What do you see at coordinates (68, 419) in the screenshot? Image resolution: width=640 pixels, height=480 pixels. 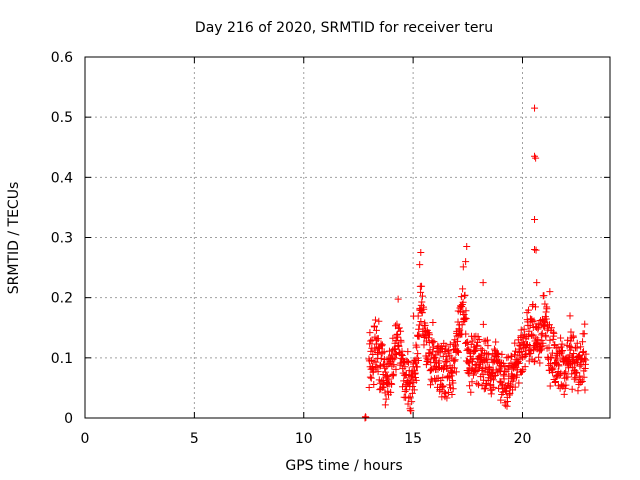 I see `y-tick-label: 0` at bounding box center [68, 419].